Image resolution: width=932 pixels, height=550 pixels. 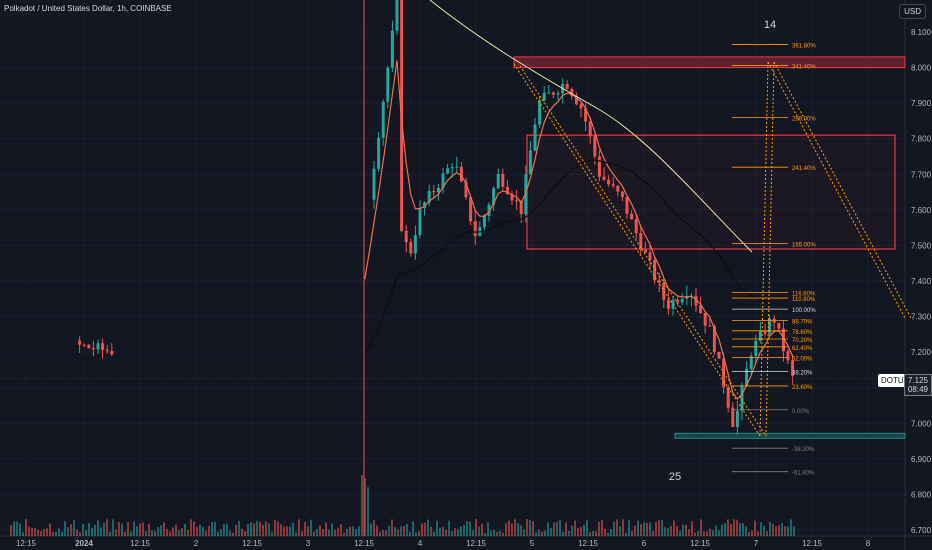 I want to click on y-tick-label: 7.300, so click(x=921, y=317).